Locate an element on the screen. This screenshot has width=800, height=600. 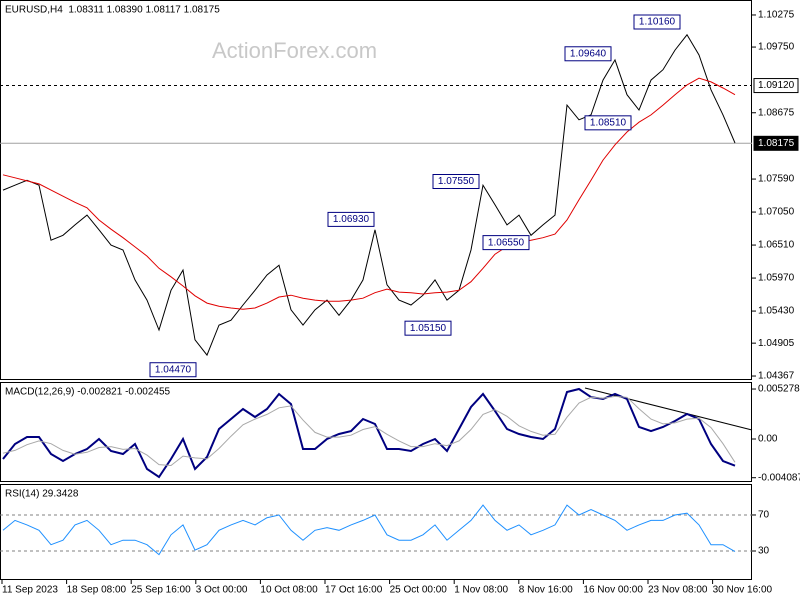
y-tick-label: -0.004087 is located at coordinates (779, 477).